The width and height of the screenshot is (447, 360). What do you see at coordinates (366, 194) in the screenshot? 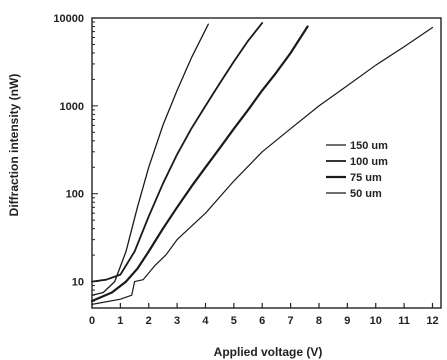
I see `legend-label: 50 um` at bounding box center [366, 194].